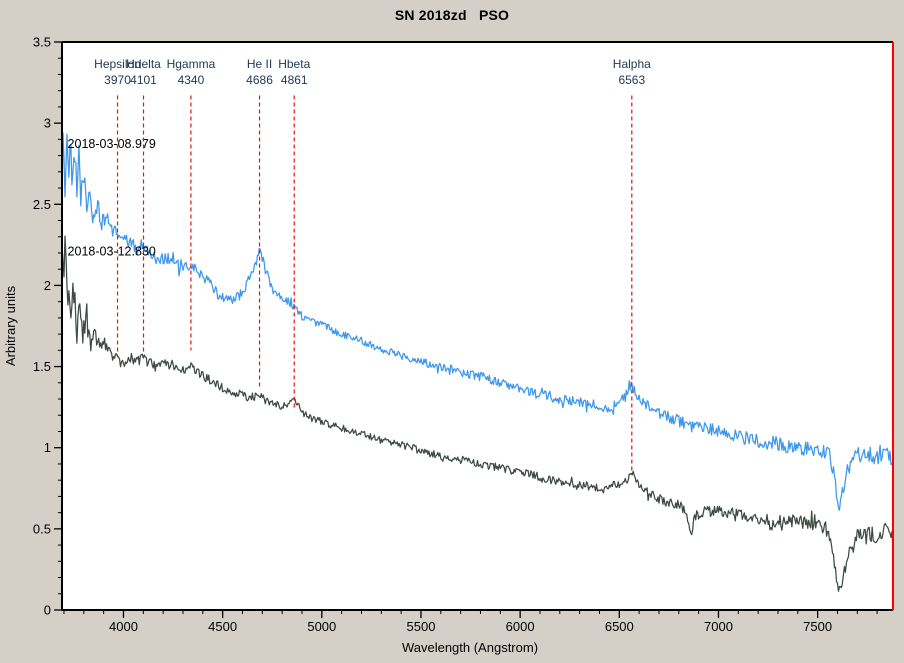  I want to click on marker-name-halpha: Halpha, so click(632, 64).